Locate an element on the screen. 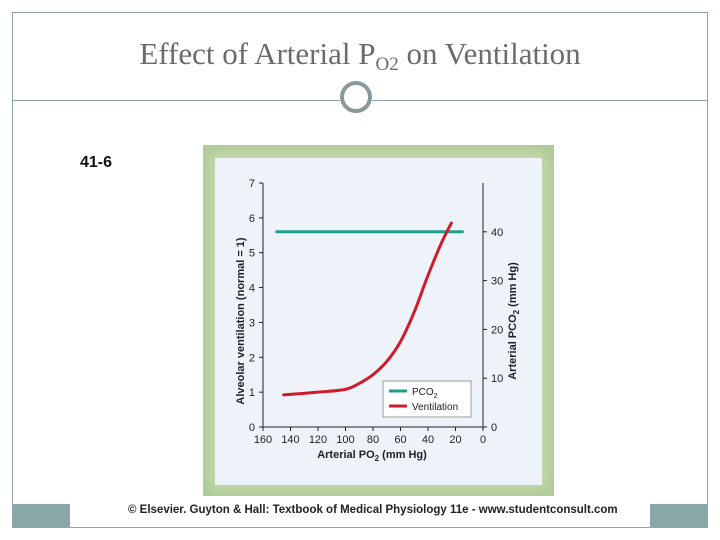  title-divider-left is located at coordinates (176, 100).